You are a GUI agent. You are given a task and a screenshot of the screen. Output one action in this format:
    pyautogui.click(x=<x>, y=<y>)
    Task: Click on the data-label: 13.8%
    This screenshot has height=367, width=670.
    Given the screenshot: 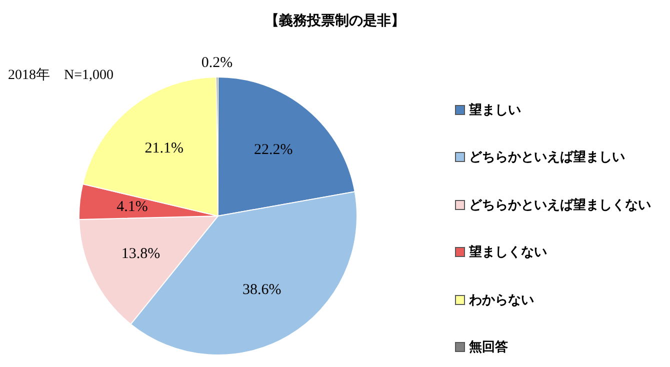 What is the action you would take?
    pyautogui.click(x=140, y=254)
    